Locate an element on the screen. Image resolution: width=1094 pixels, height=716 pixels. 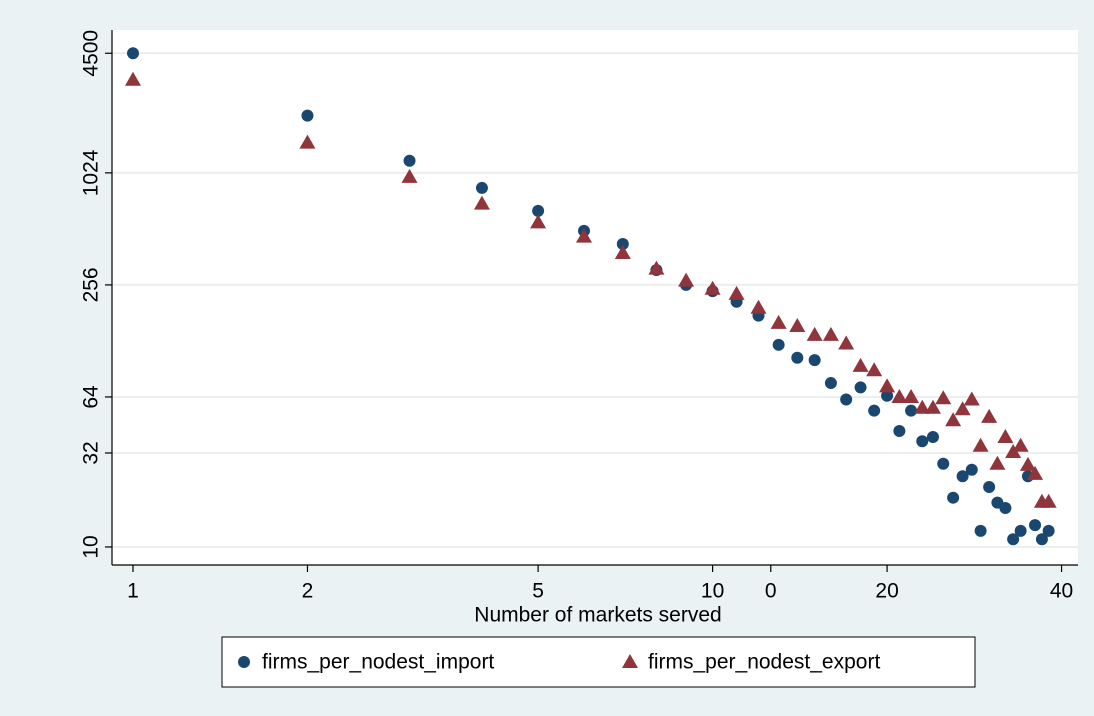
y-tick-label: 4500 is located at coordinates (91, 53).